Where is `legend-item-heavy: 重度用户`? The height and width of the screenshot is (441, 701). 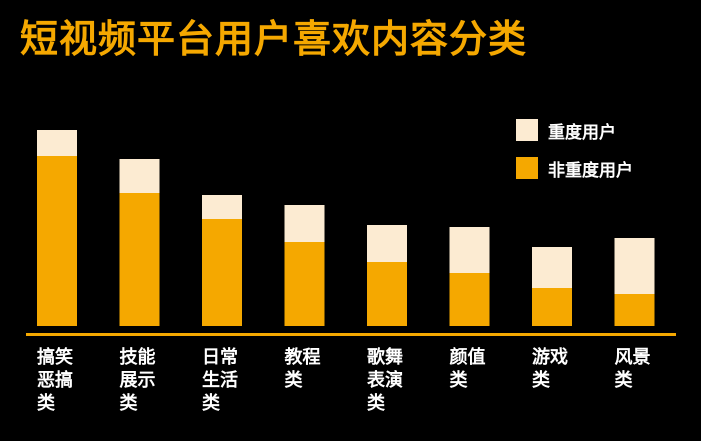 legend-item-heavy: 重度用户 is located at coordinates (574, 130).